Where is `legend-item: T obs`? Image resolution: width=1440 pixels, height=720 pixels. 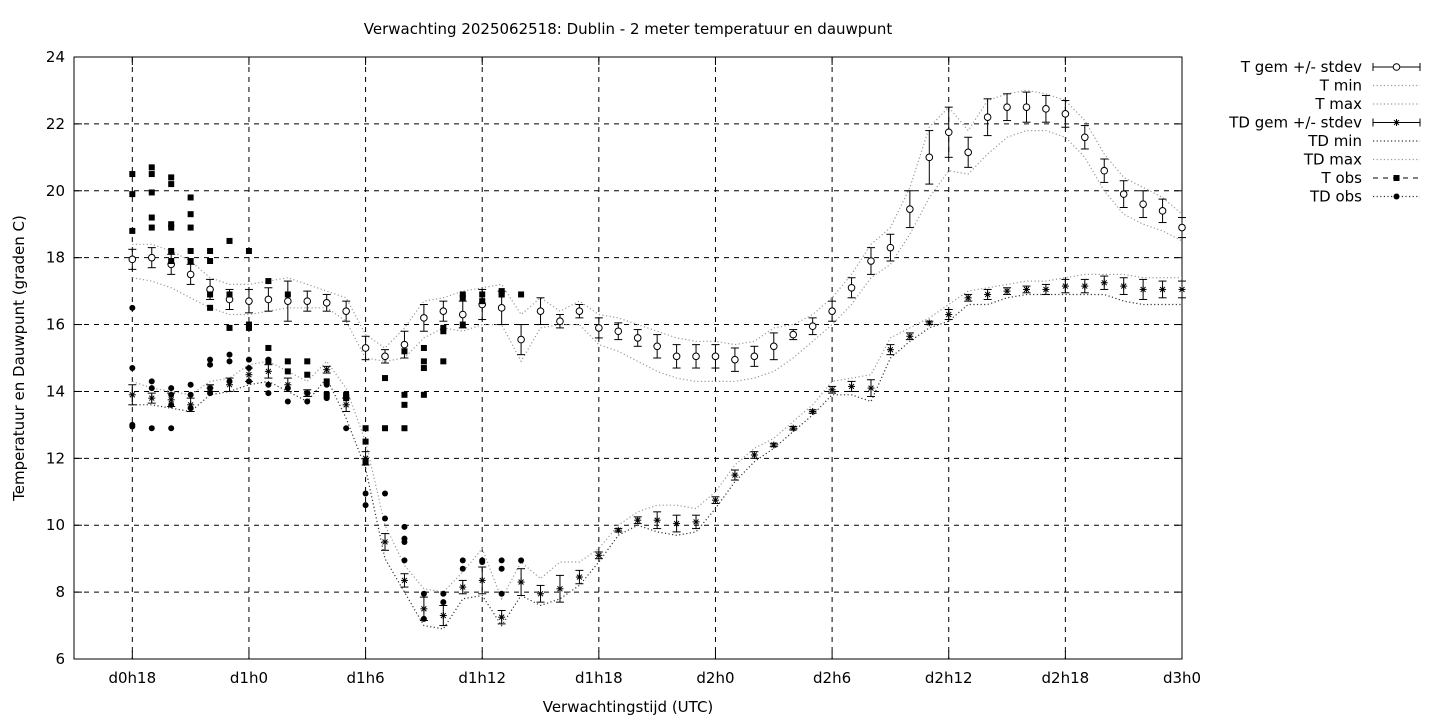
legend-item: T obs is located at coordinates (1370, 178).